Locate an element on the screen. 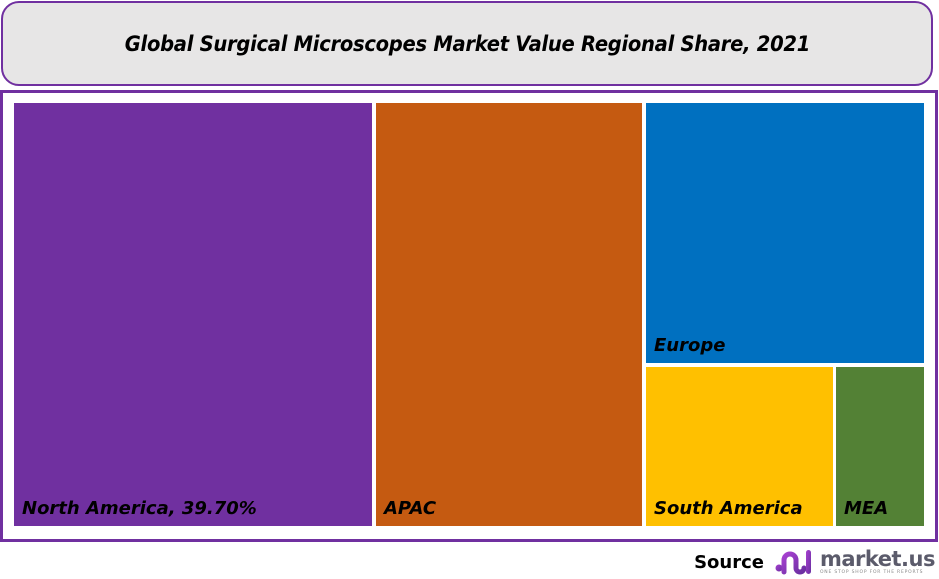 The width and height of the screenshot is (939, 579). tile-label-apac: APAC is located at coordinates (410, 508).